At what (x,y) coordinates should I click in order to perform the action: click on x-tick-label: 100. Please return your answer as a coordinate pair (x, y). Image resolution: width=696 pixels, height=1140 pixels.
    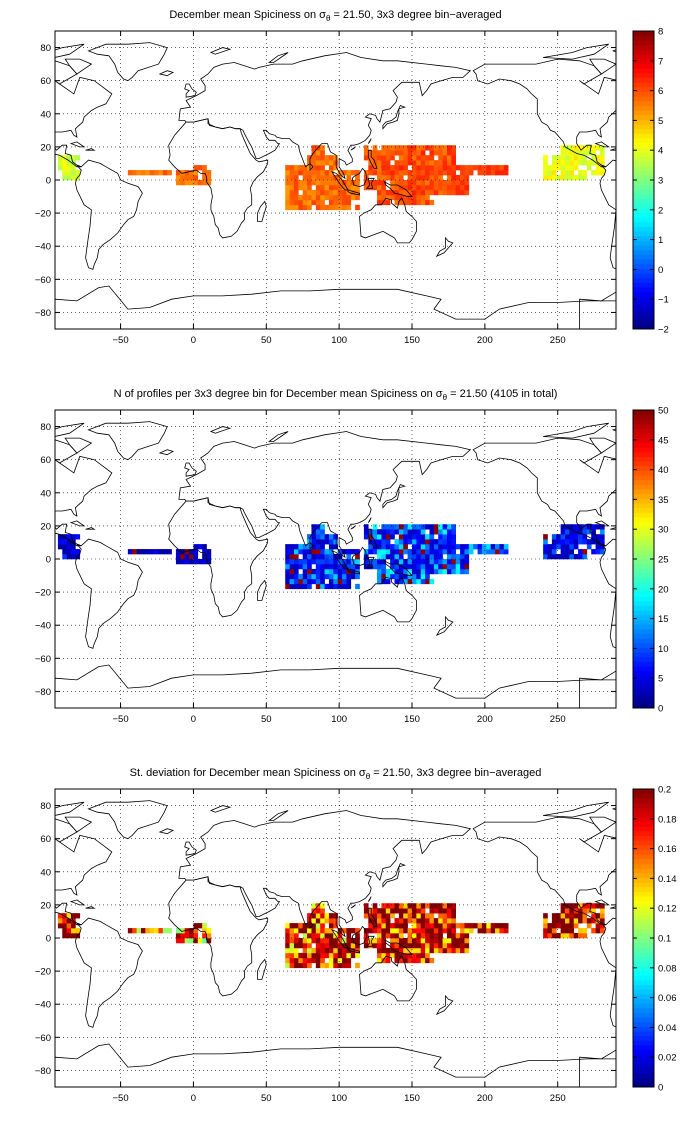
    Looking at the image, I should click on (339, 719).